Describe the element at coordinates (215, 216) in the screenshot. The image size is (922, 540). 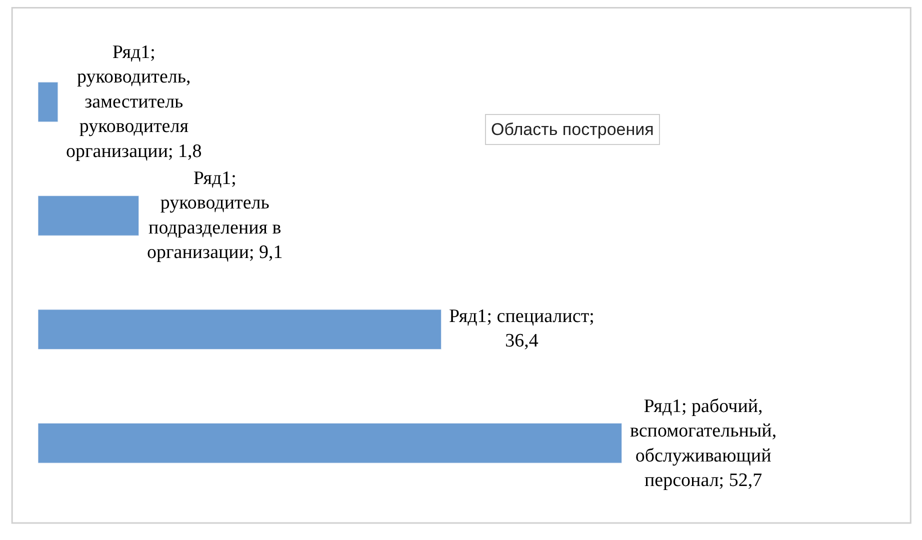
I see `data-label: Ряд1; руководитель подразделения в организации; 9,1` at that location.